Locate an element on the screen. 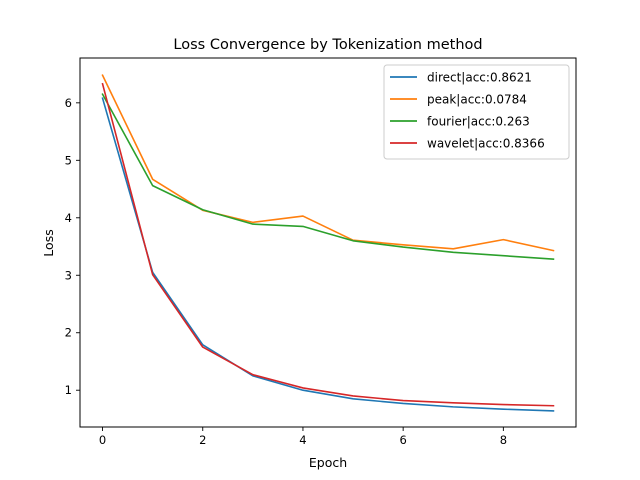 Image resolution: width=640 pixels, height=480 pixels. y-tick-label: 5 is located at coordinates (68, 160).